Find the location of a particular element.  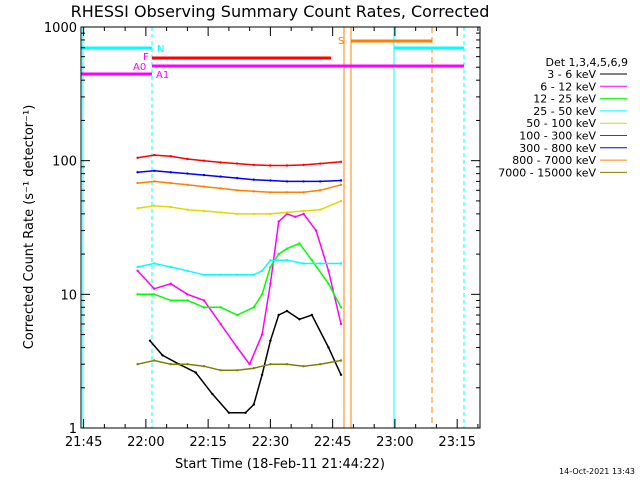

x-tick-label: 22:30 is located at coordinates (270, 442).